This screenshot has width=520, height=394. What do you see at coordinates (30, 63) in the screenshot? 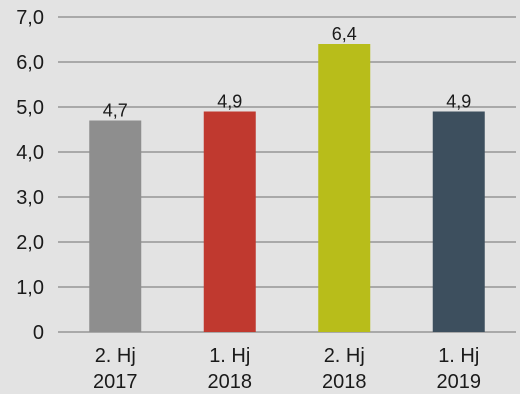
I see `y-tick-label: 6,0` at bounding box center [30, 63].